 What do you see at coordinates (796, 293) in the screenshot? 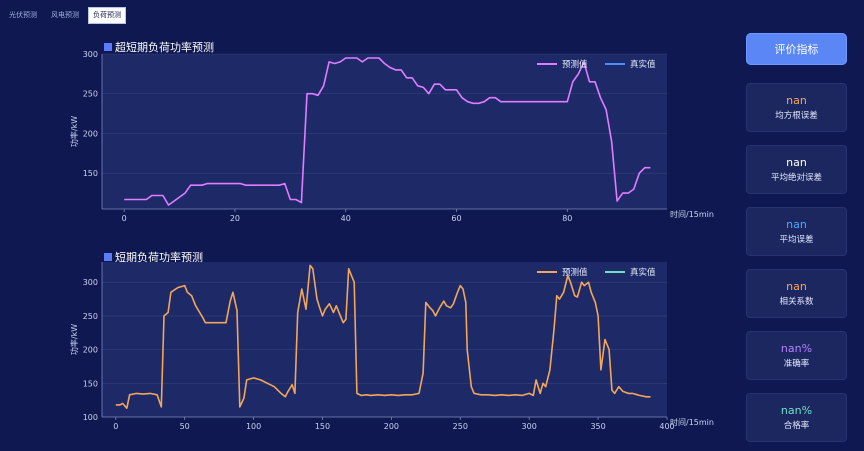
I see `metric-correlation-card: nan 相关系数` at bounding box center [796, 293].